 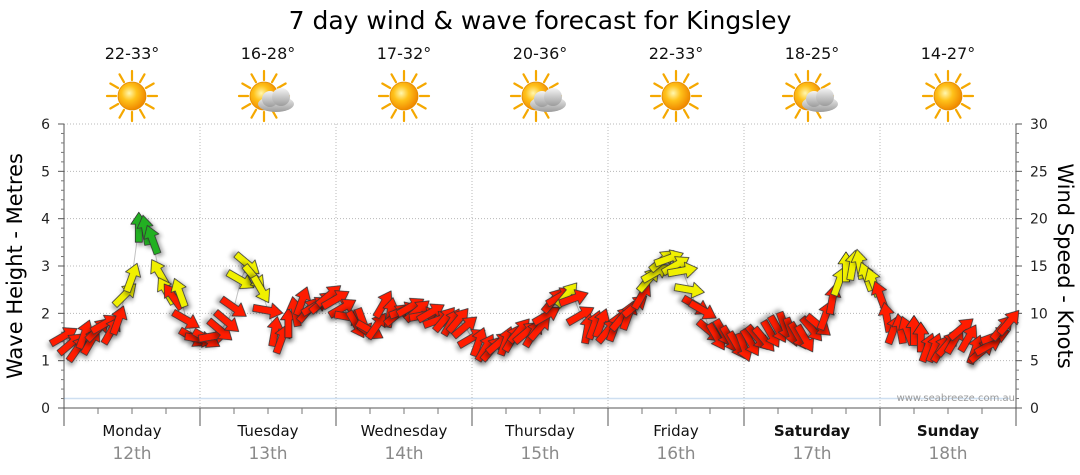 I want to click on y-axis-right-title: Wind Speed - Knots, so click(x=1065, y=265).